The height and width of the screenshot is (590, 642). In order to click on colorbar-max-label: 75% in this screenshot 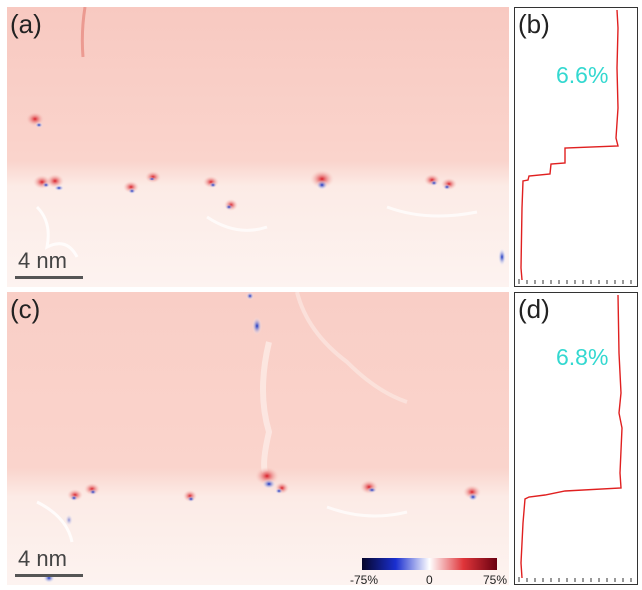, I will do `click(495, 580)`.